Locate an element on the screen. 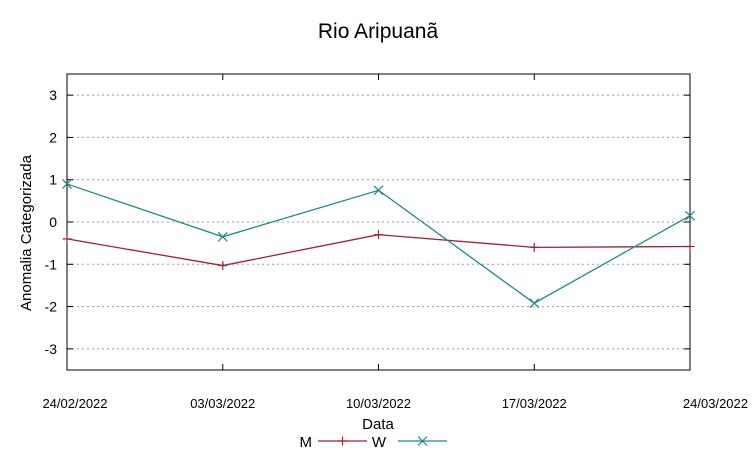  series-line-m is located at coordinates (378, 250).